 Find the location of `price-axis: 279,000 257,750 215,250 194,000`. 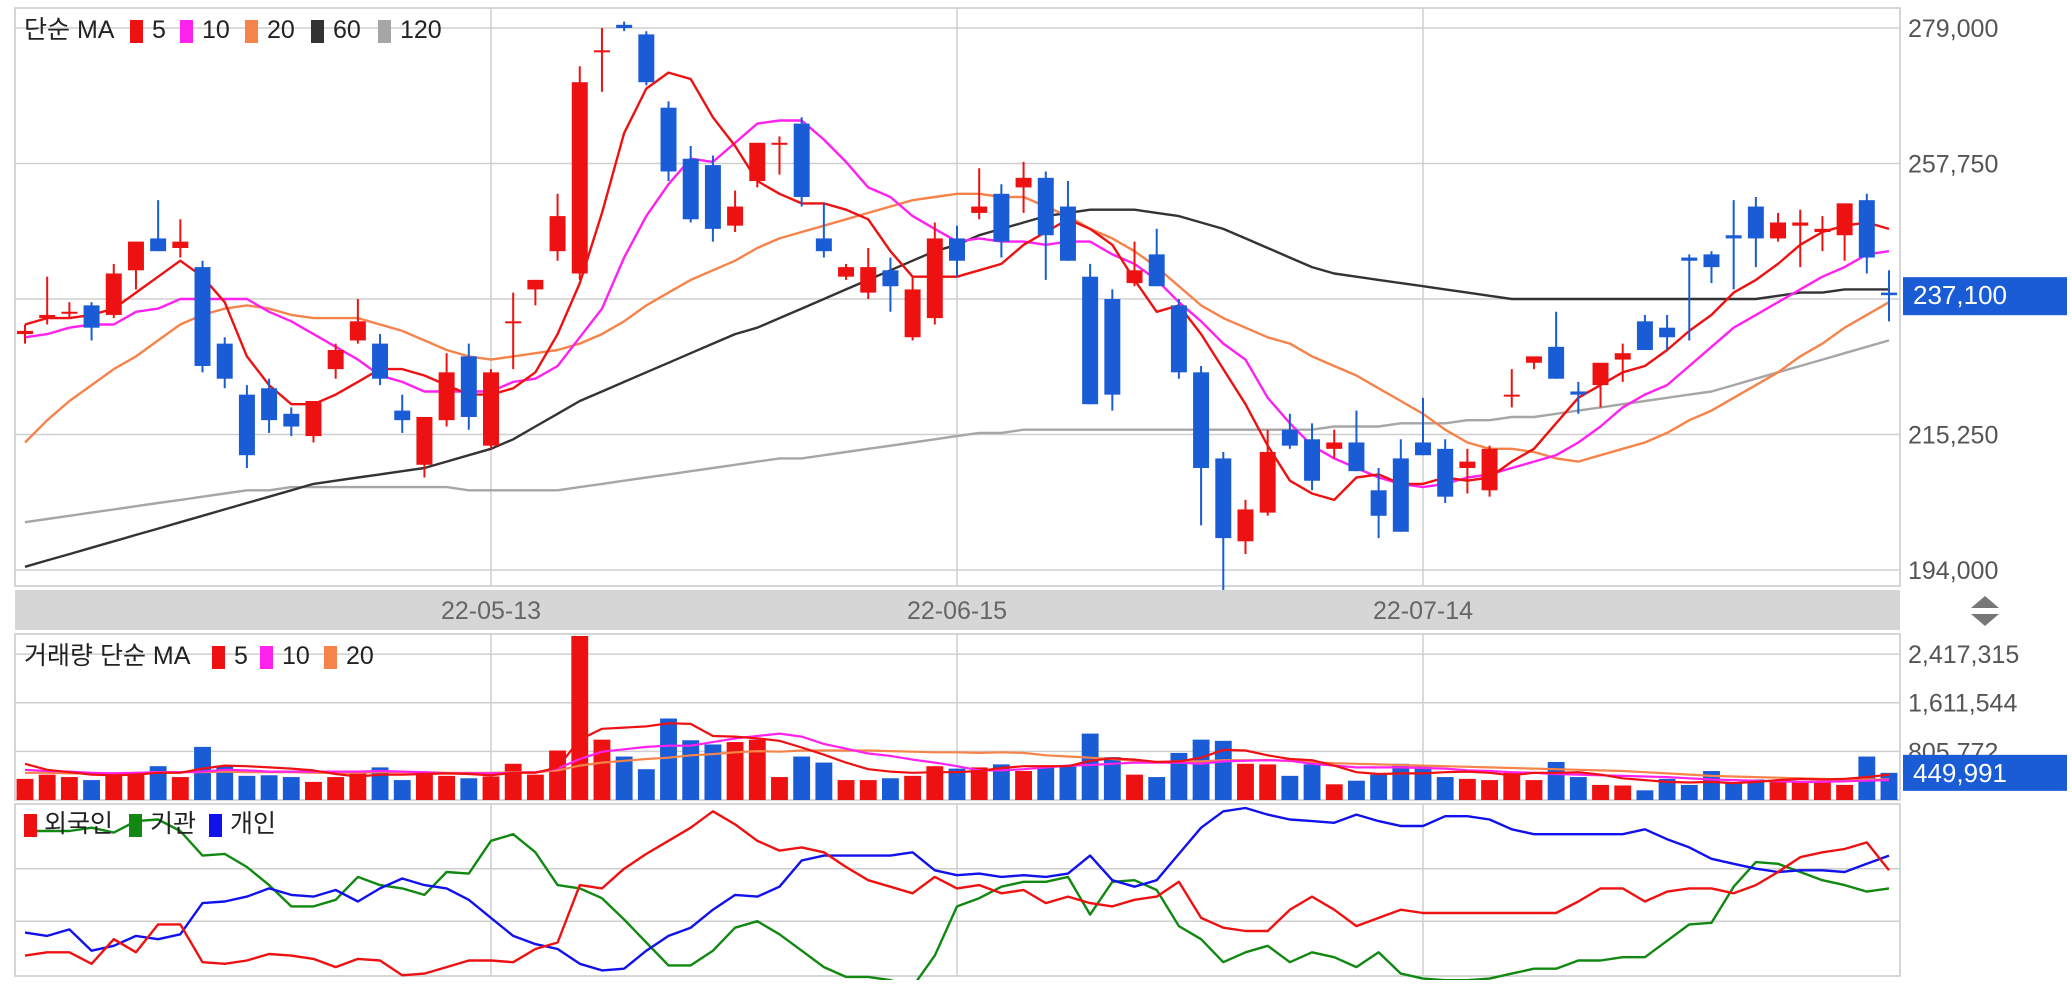

price-axis: 279,000 257,750 215,250 194,000 is located at coordinates (1953, 300).